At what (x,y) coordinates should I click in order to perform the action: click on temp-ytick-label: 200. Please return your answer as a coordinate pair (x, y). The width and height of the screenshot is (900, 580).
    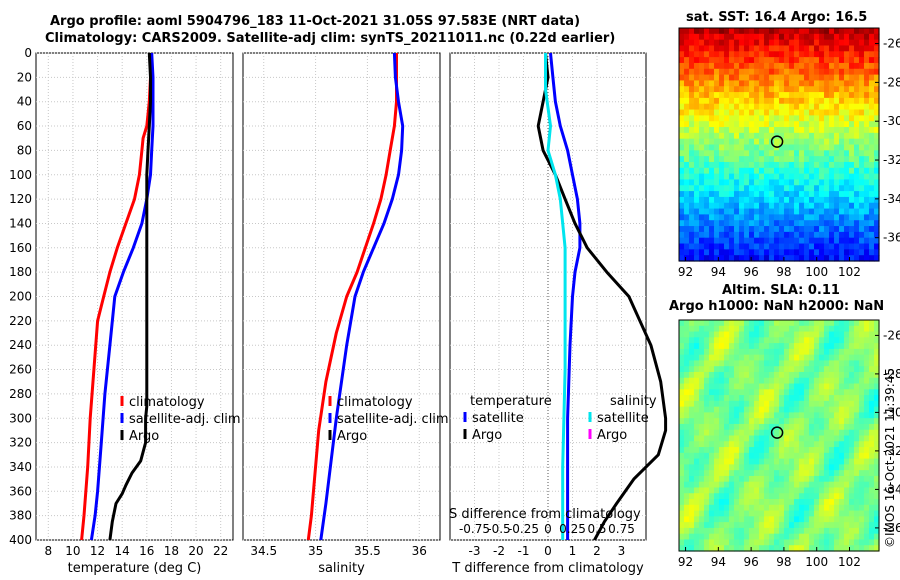
    Looking at the image, I should click on (20, 297).